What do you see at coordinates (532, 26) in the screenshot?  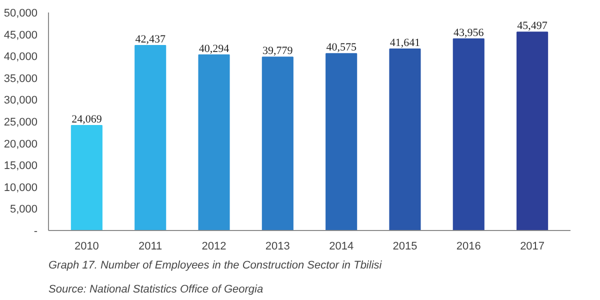 I see `data-label: 45,497` at bounding box center [532, 26].